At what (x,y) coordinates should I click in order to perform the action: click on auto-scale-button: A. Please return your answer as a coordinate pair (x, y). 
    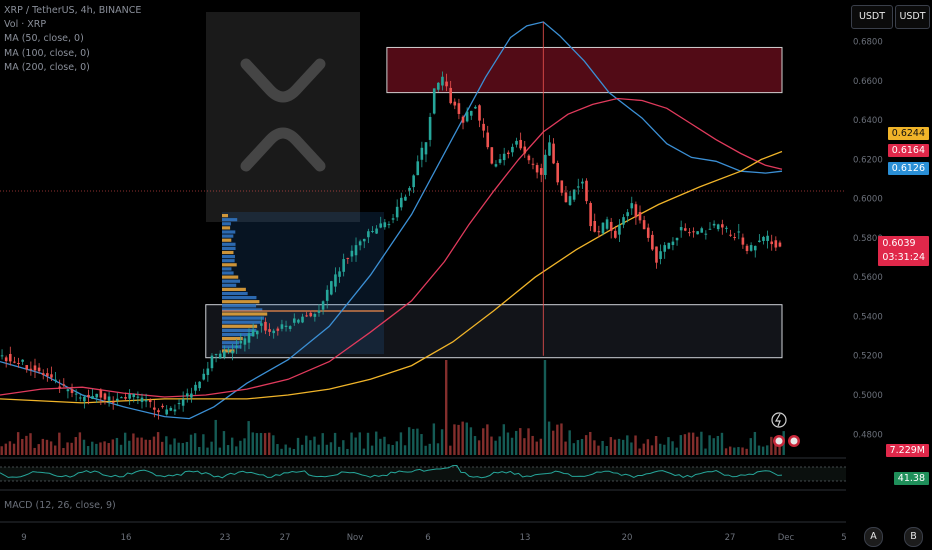
    Looking at the image, I should click on (873, 537).